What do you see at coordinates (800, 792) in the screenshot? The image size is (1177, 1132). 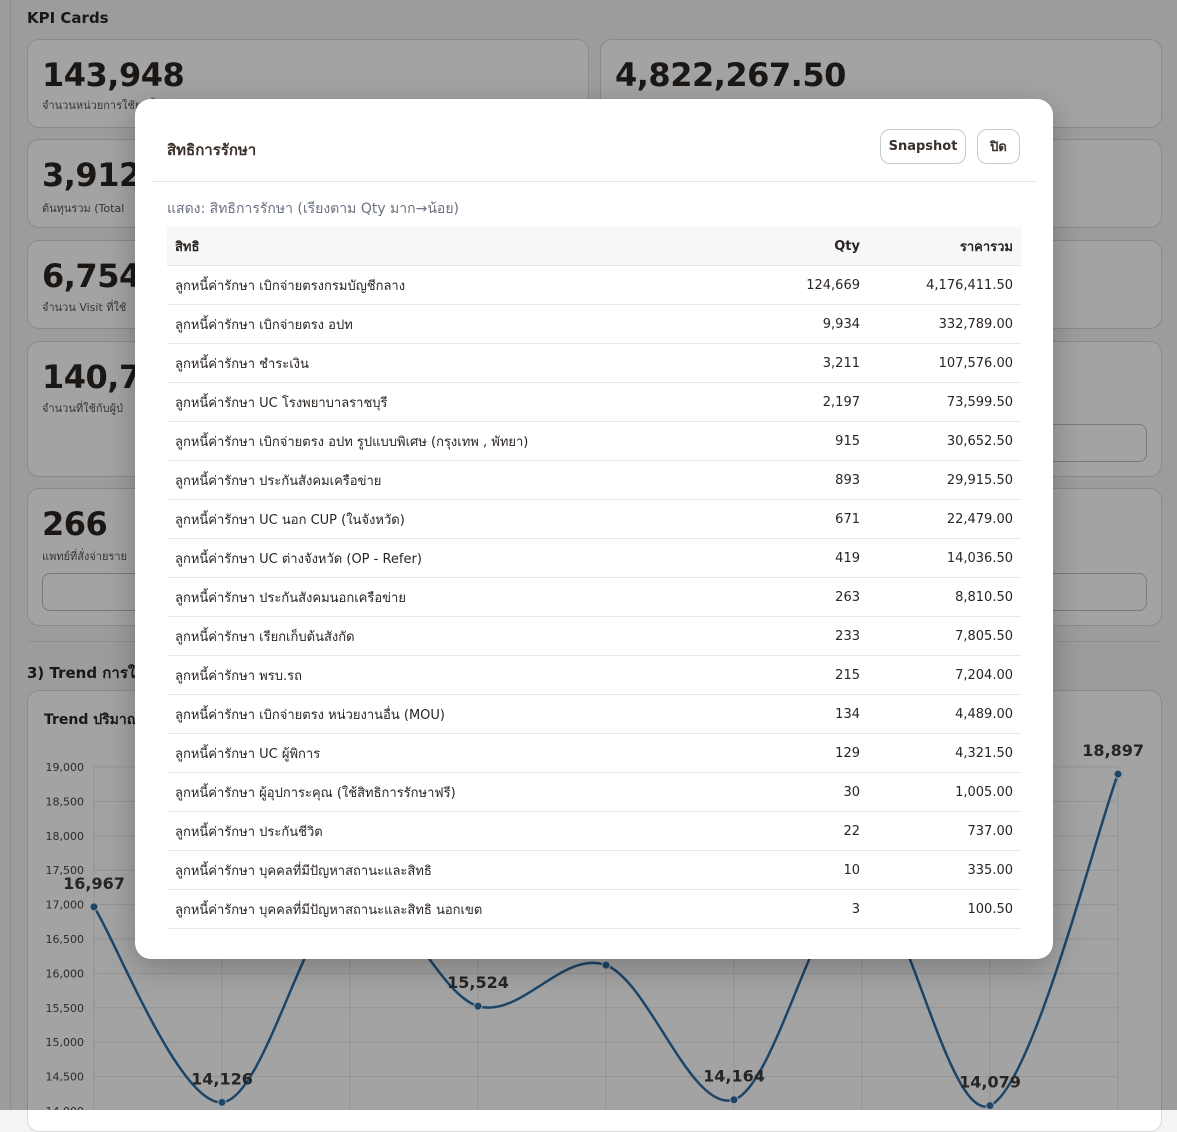 I see `cell-qty: 30` at bounding box center [800, 792].